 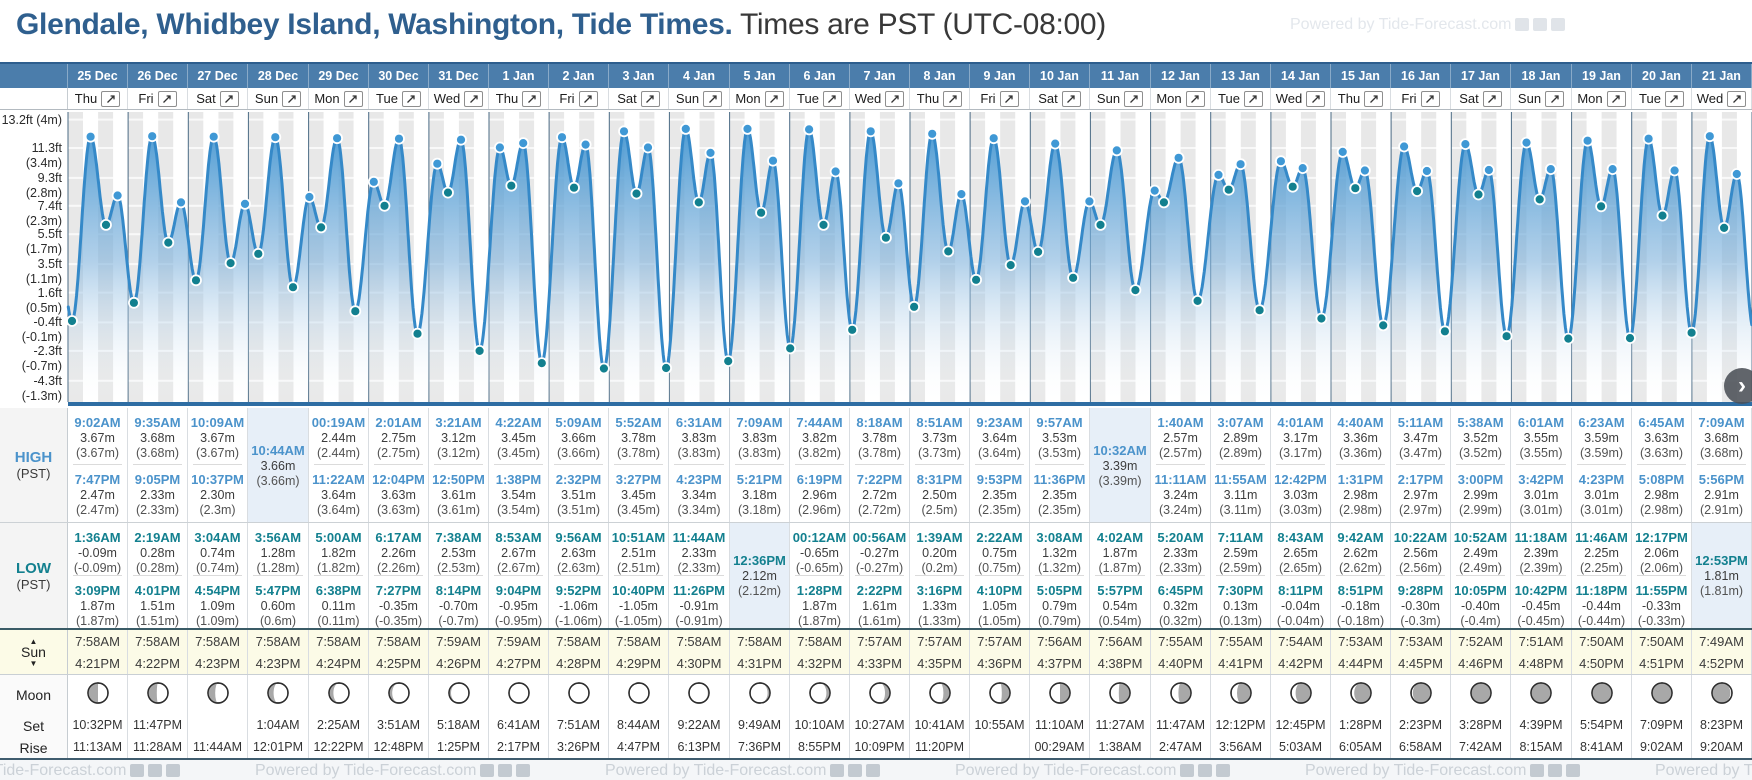 I want to click on moonrise-time: 00:29AM, so click(x=1060, y=747).